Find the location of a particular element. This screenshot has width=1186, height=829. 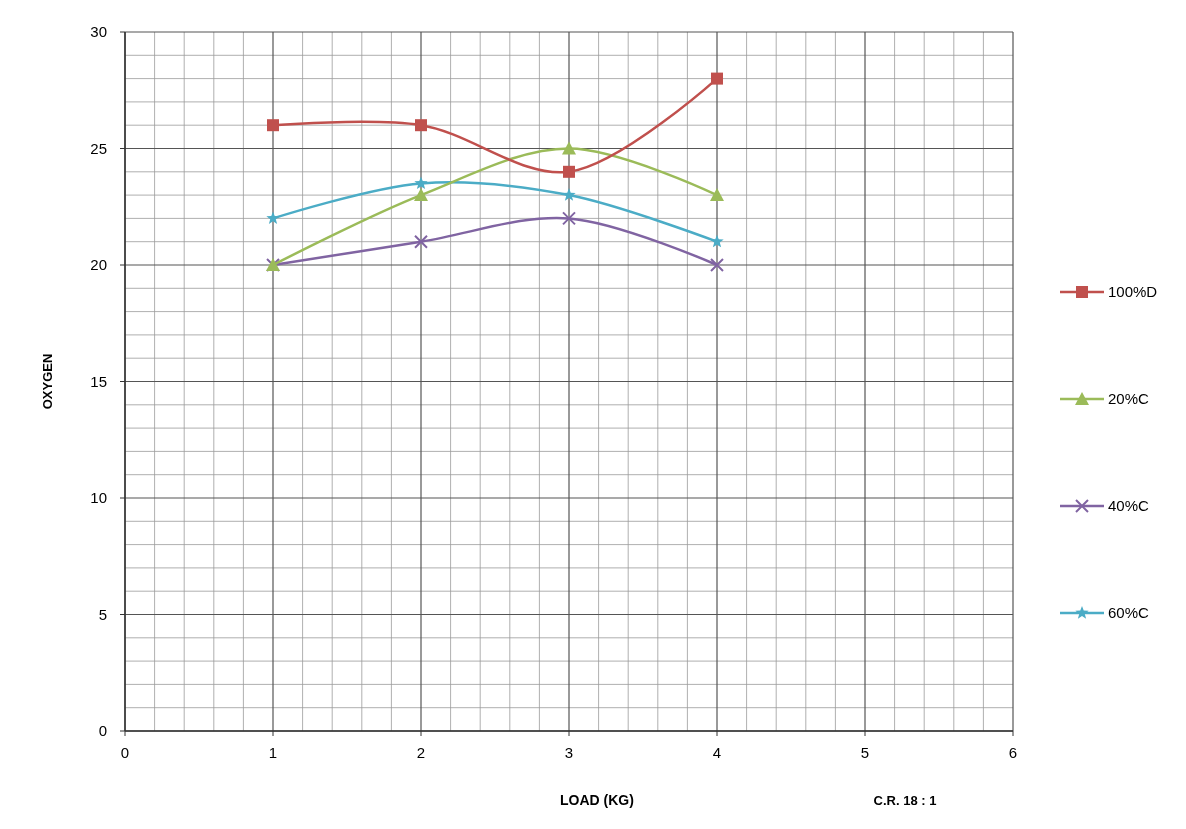

y-tick-label: 30 is located at coordinates (98, 31).